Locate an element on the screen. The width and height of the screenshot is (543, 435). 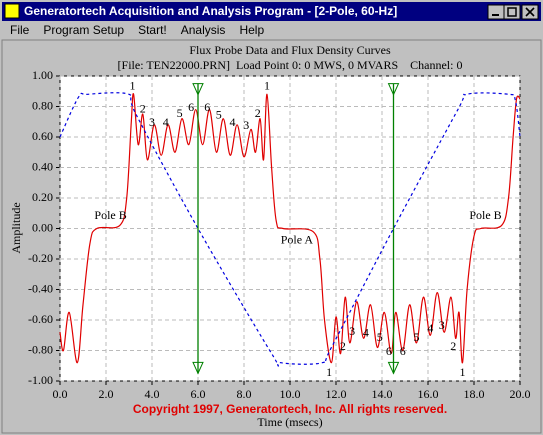
y-tick-label: 1.00 is located at coordinates (42, 75).